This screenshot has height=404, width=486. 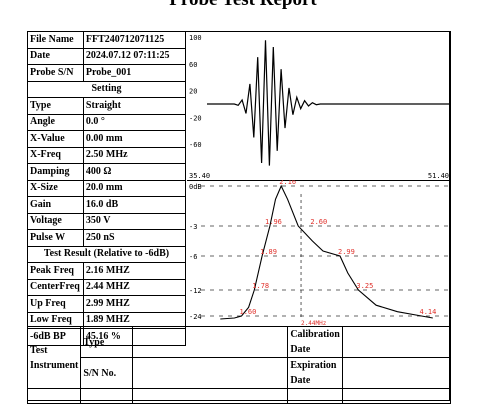 What do you see at coordinates (195, 145) in the screenshot?
I see `y-tick-label: -60` at bounding box center [195, 145].